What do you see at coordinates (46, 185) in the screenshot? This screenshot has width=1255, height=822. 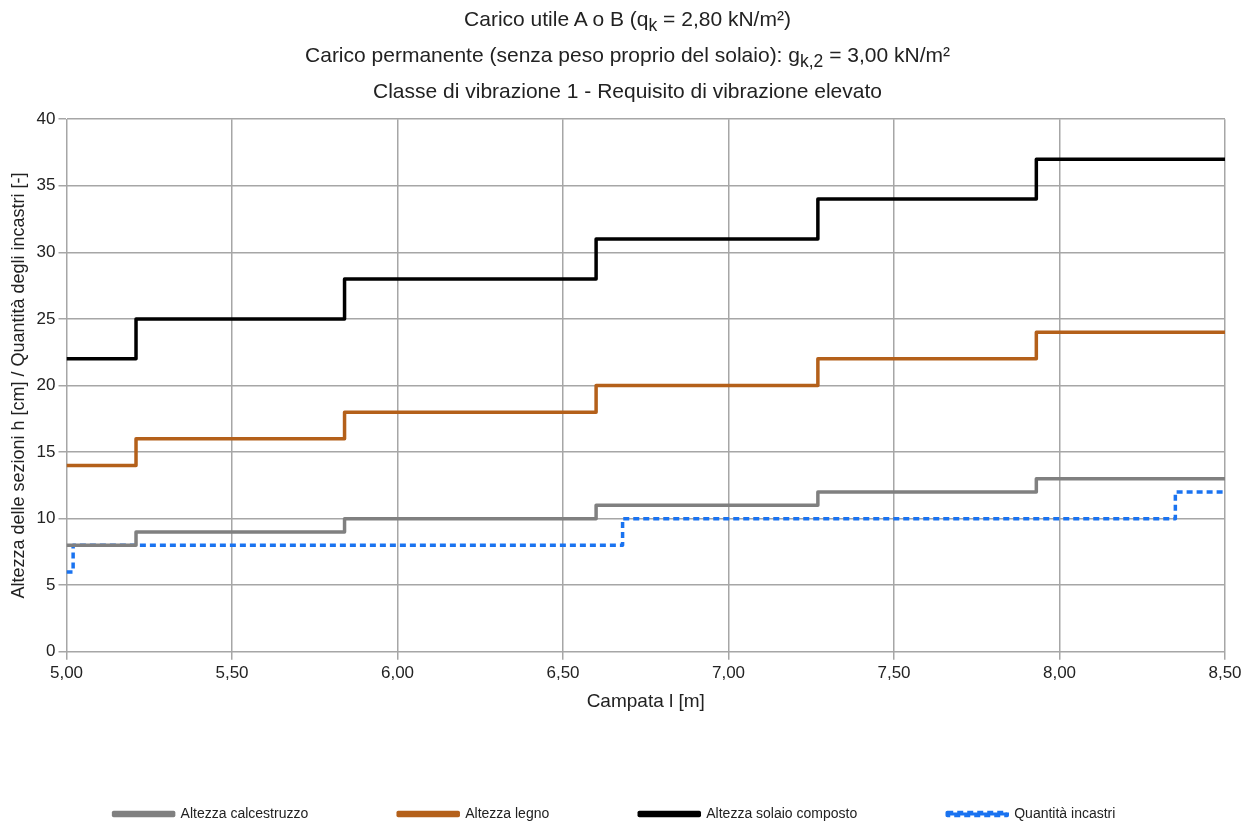 I see `y-tick-label: 35` at bounding box center [46, 185].